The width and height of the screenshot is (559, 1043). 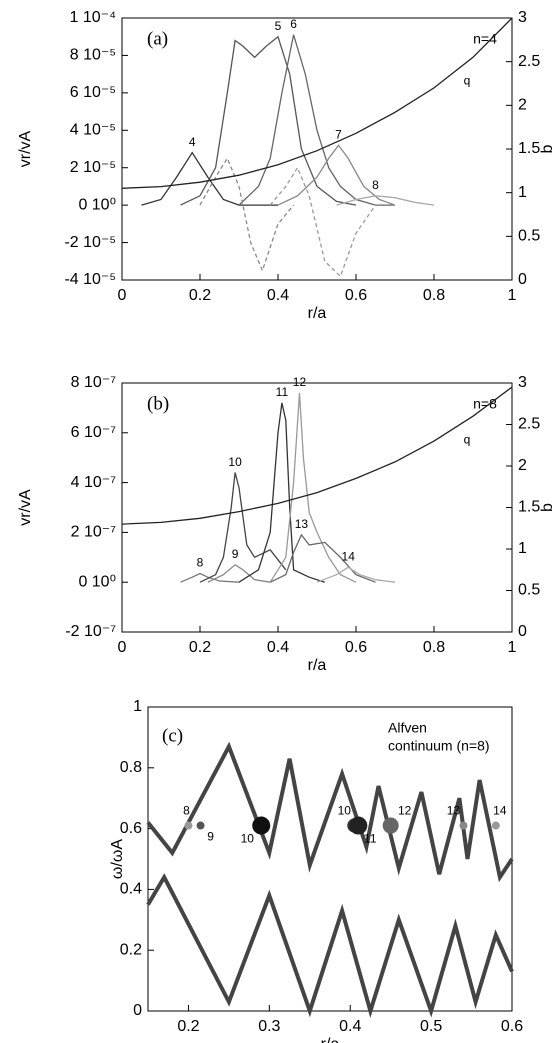 I want to click on panel-label: (a), so click(x=157, y=38).